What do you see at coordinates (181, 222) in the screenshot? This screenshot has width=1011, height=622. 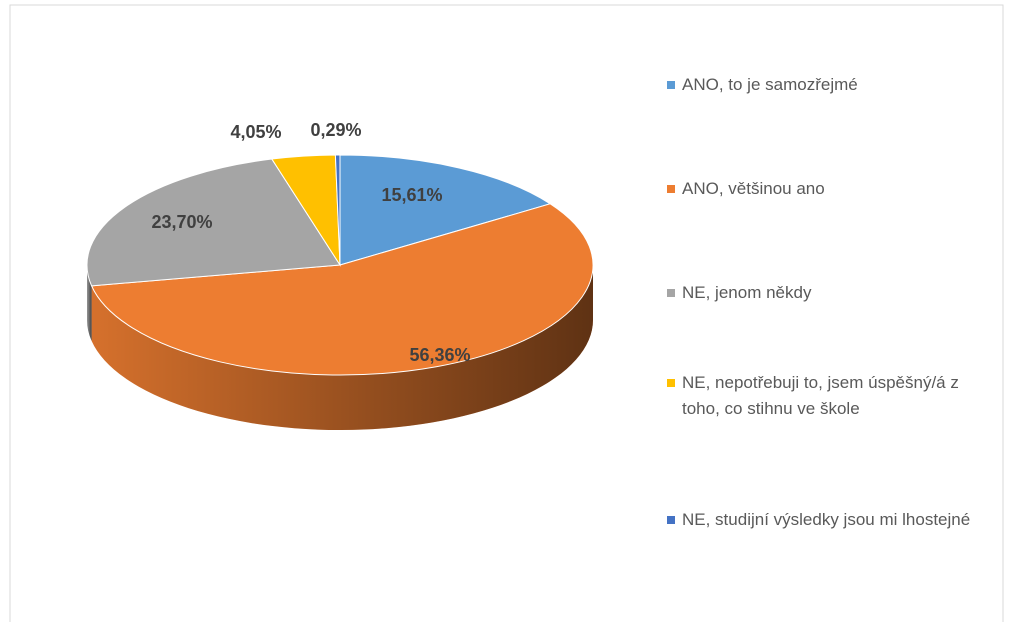 I see `data-label: 23,70%` at bounding box center [181, 222].